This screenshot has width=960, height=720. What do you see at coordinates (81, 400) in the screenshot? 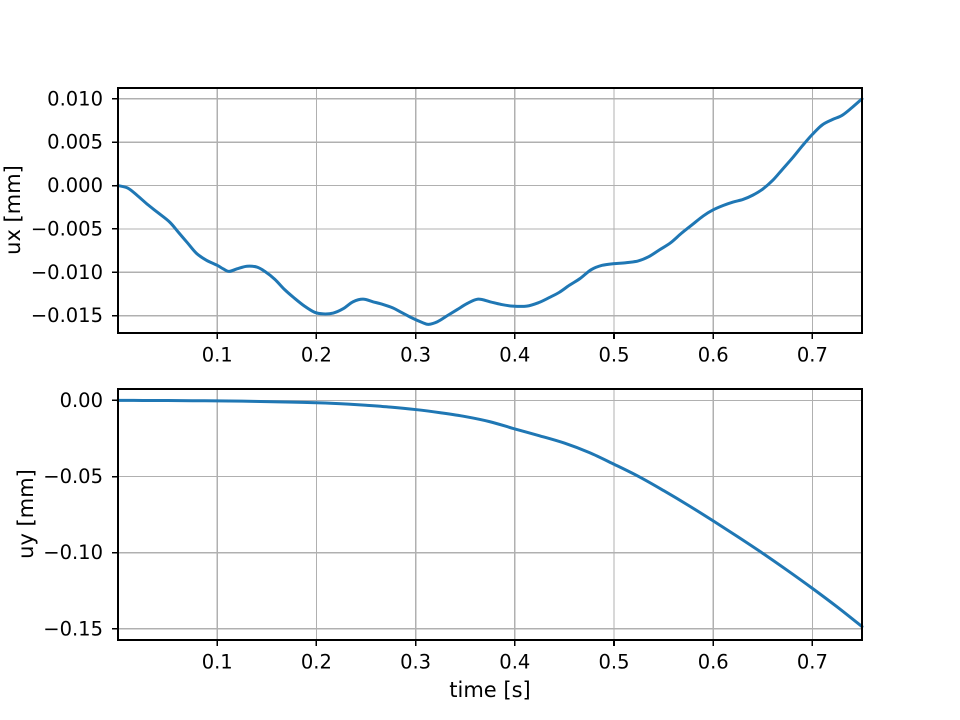
I see `y-tick-label: 0.00` at bounding box center [81, 400].